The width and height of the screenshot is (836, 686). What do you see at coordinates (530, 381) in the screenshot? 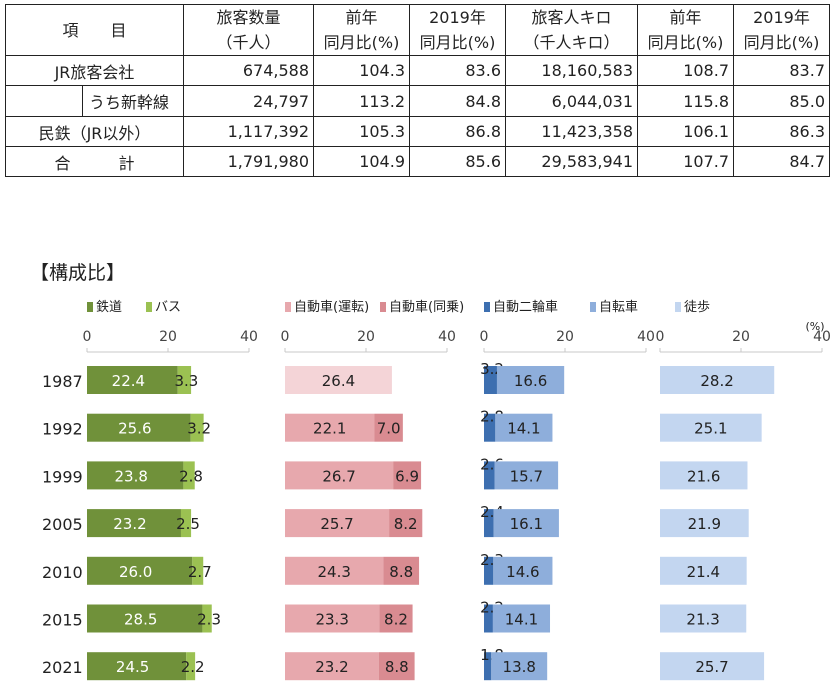
I see `data-label: 16.6` at bounding box center [530, 381].